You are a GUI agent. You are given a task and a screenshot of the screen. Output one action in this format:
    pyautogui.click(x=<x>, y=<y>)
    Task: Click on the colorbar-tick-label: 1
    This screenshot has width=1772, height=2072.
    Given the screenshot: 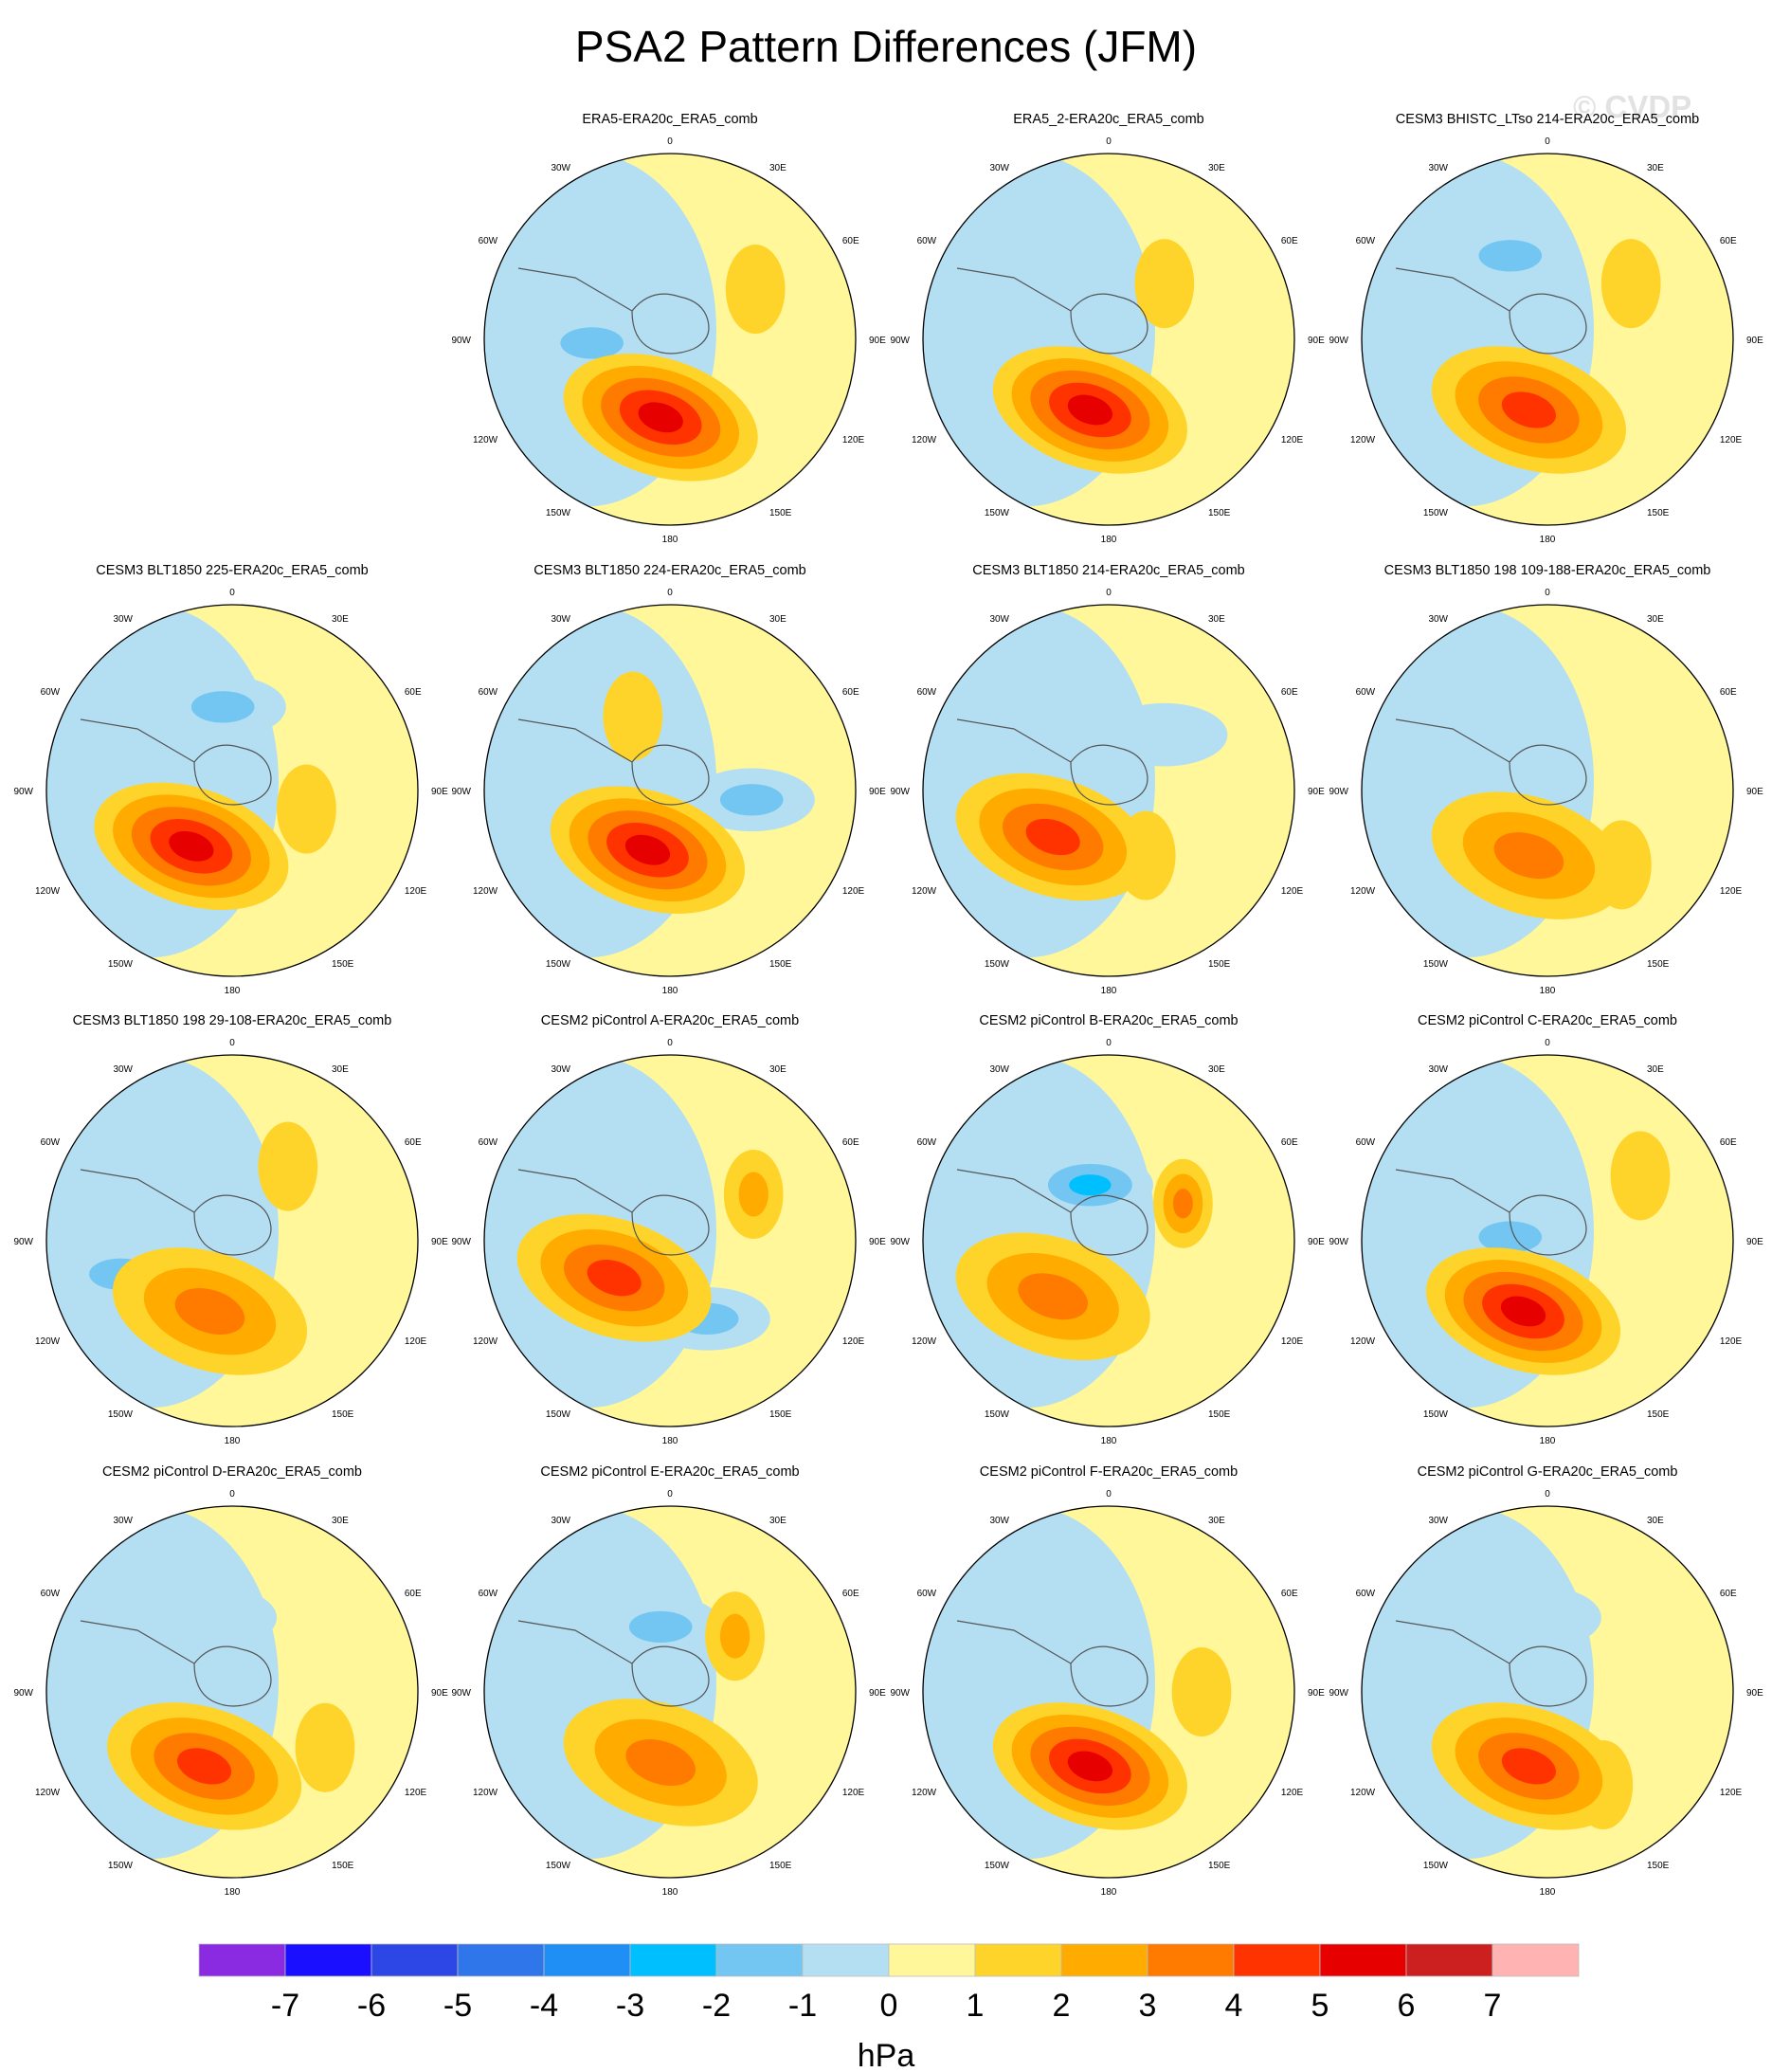 What is the action you would take?
    pyautogui.click(x=976, y=2006)
    